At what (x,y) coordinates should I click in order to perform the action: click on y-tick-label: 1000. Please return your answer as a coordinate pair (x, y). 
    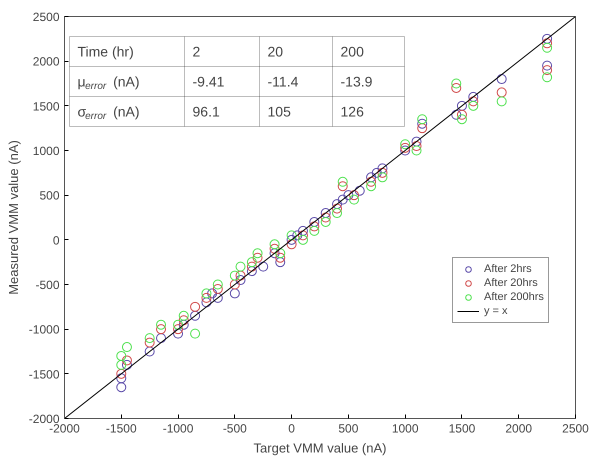
    Looking at the image, I should click on (46, 151).